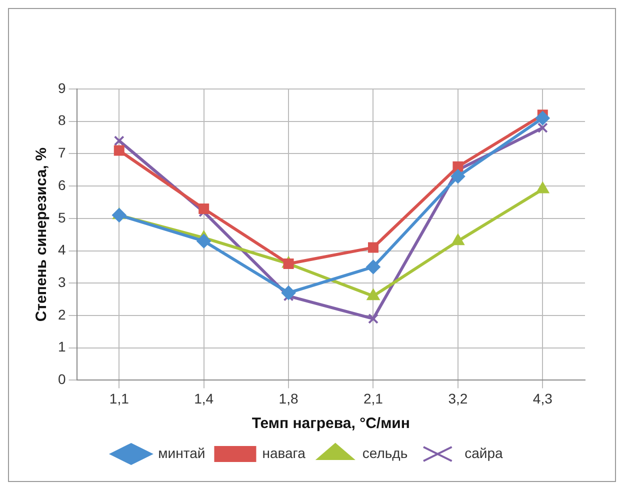 This screenshot has height=490, width=624. I want to click on x-tick-label: 3,2, so click(458, 398).